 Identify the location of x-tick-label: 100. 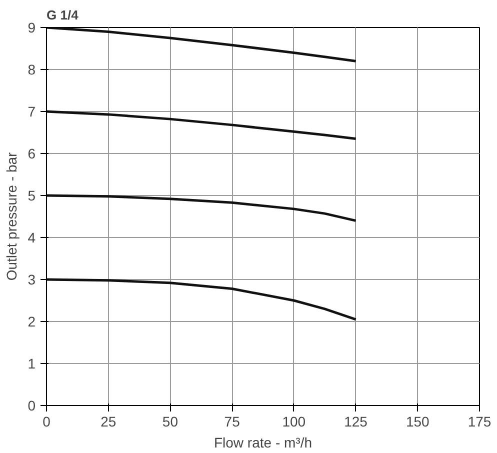
(294, 422).